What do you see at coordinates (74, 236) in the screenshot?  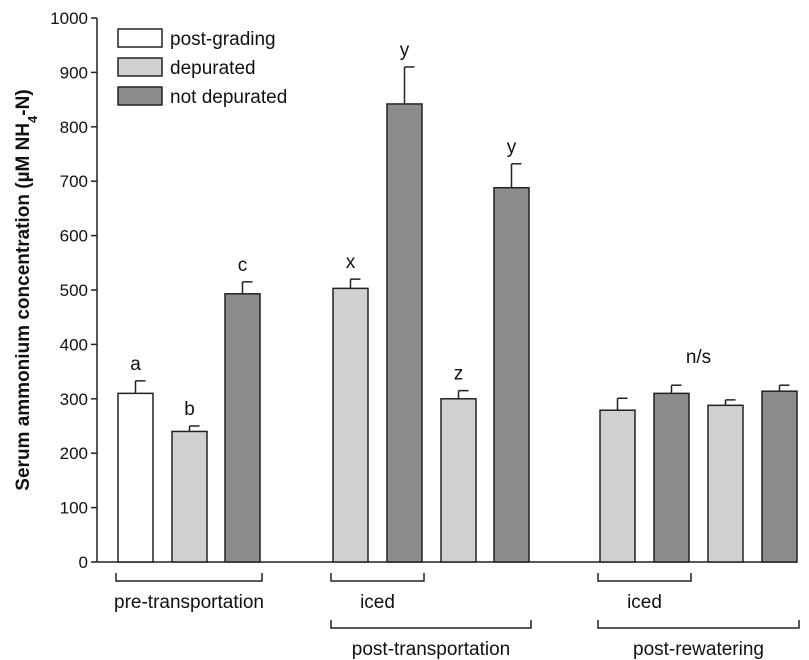 I see `y-tick-label: 600` at bounding box center [74, 236].